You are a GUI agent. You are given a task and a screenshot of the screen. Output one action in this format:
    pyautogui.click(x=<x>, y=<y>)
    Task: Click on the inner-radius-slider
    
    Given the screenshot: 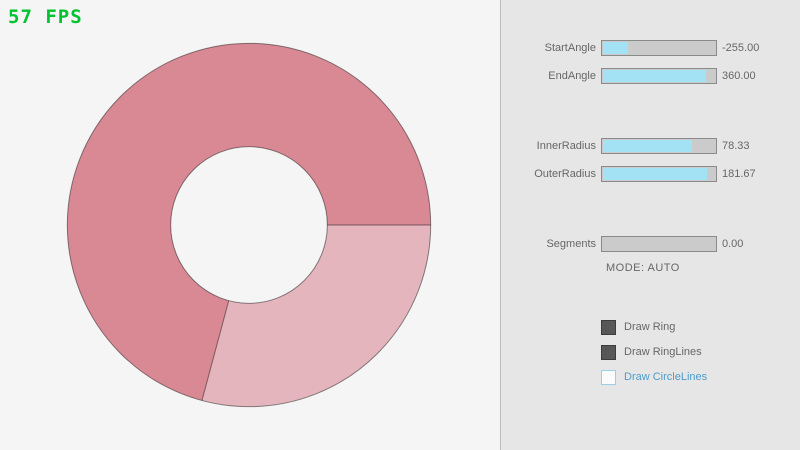 What is the action you would take?
    pyautogui.click(x=659, y=146)
    